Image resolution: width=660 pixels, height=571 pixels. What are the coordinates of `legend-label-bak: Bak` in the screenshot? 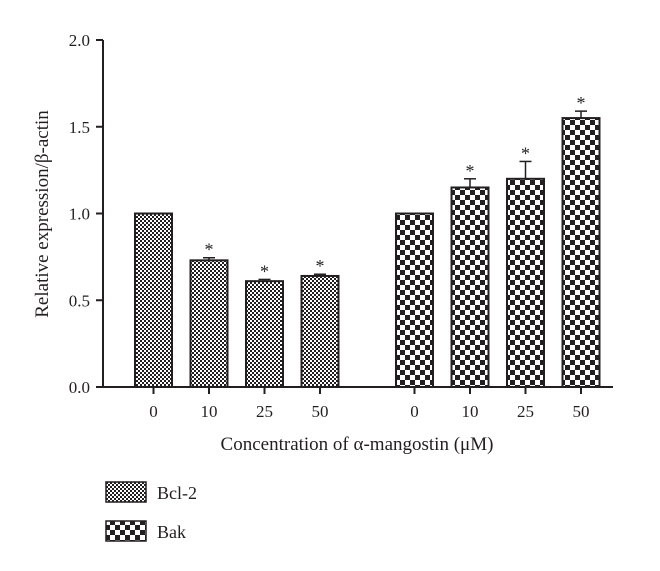 It's located at (171, 532).